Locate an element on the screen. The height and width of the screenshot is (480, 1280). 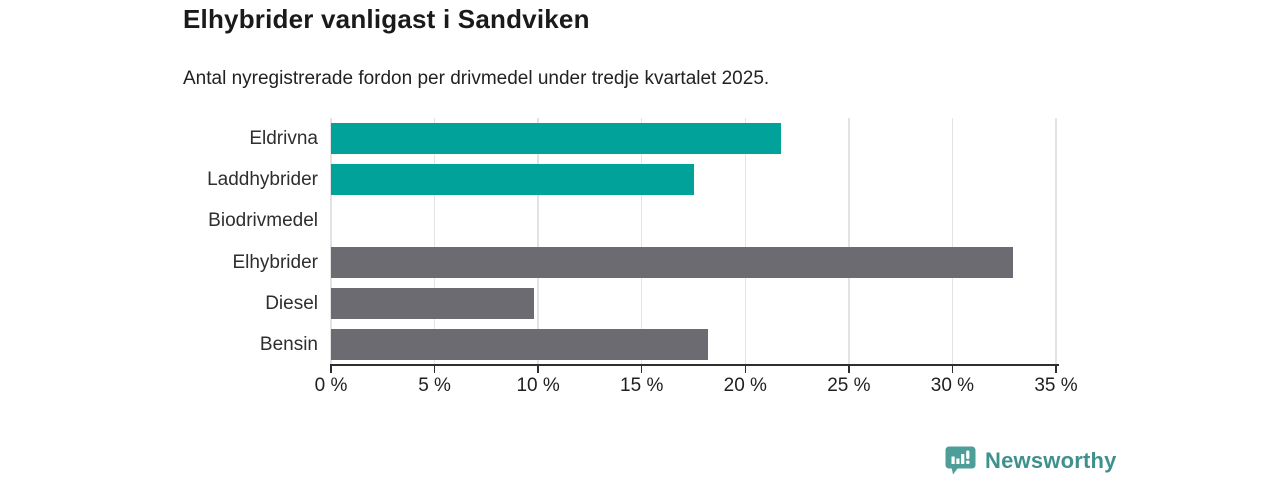
bar-elhybrider is located at coordinates (672, 262).